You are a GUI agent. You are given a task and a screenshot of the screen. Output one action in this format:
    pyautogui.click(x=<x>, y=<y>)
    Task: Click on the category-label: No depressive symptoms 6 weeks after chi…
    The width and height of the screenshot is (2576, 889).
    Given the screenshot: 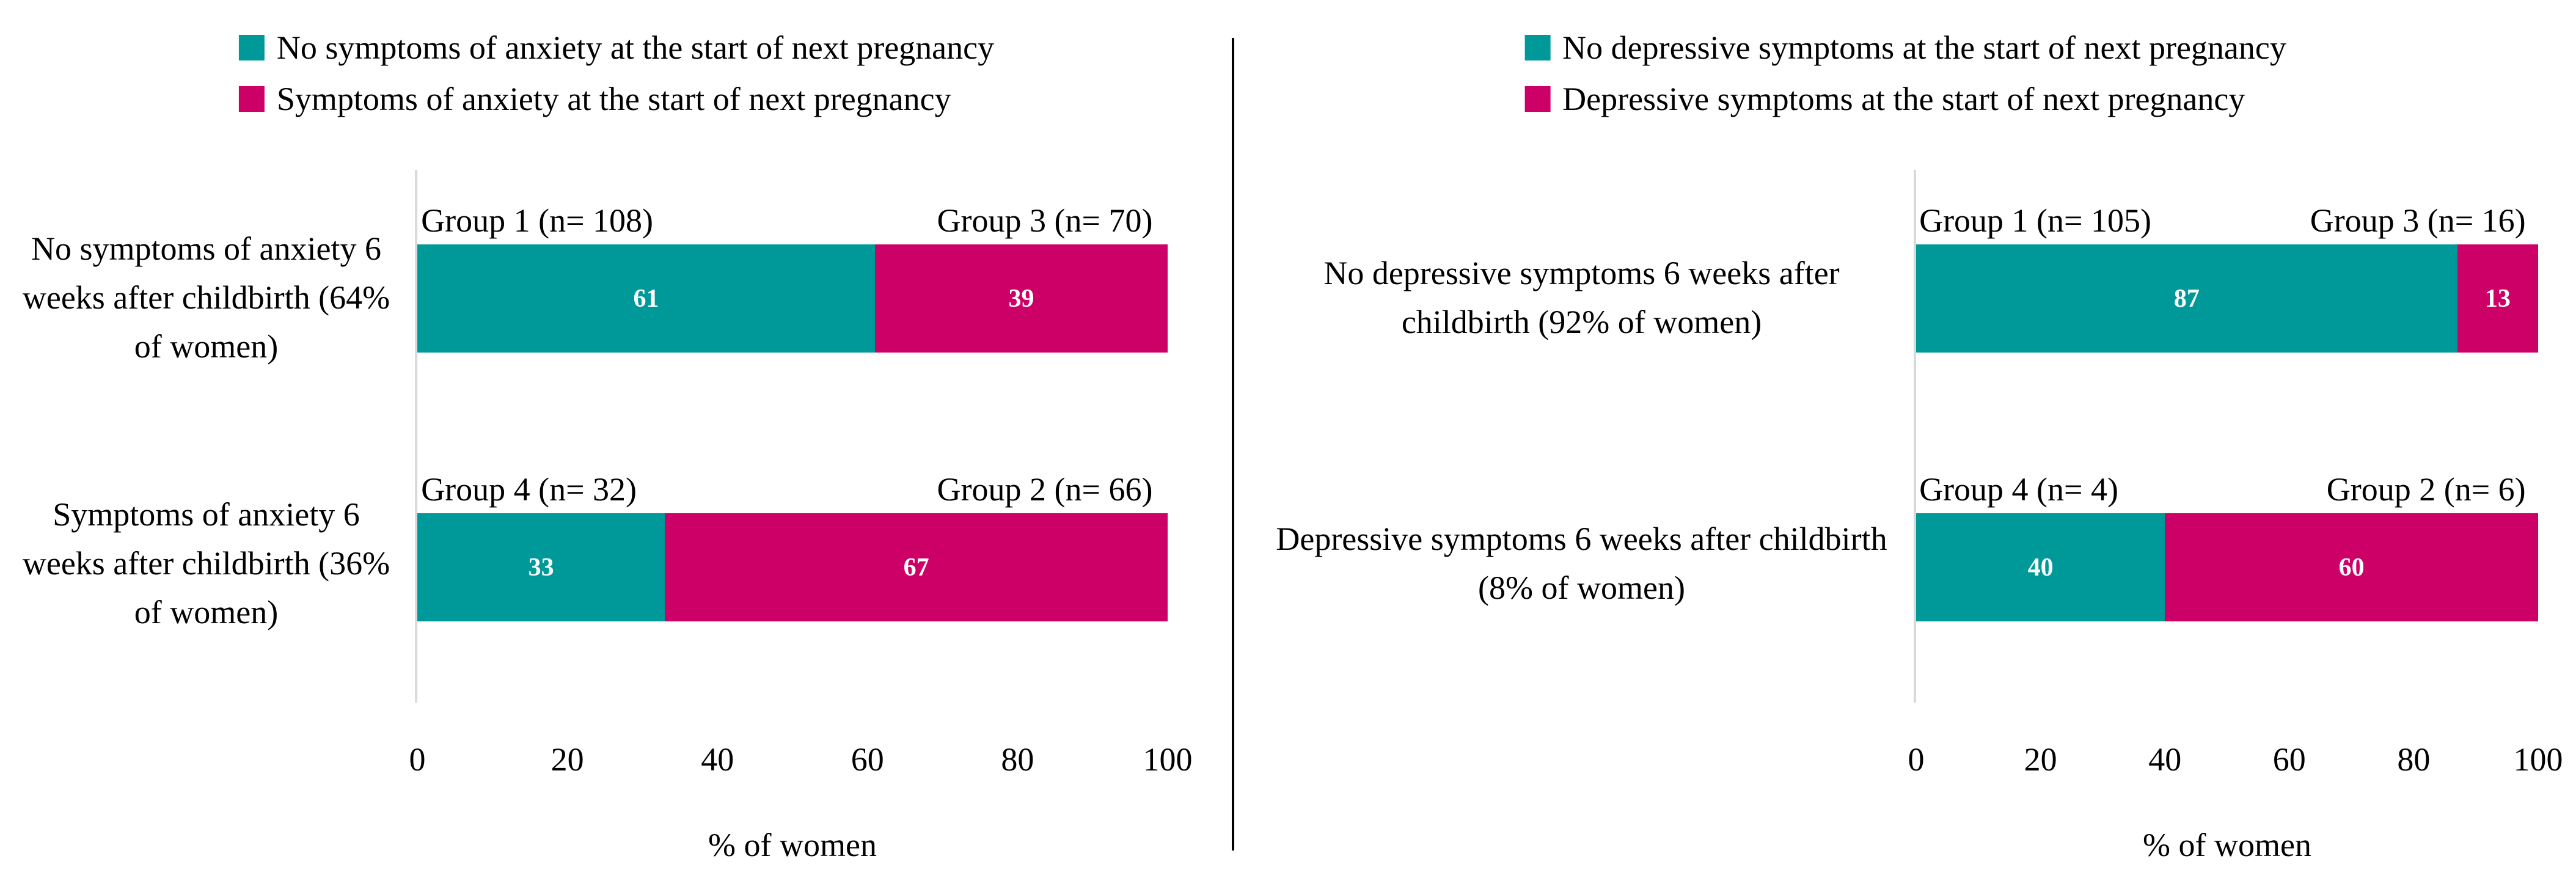 What is the action you would take?
    pyautogui.click(x=1581, y=298)
    